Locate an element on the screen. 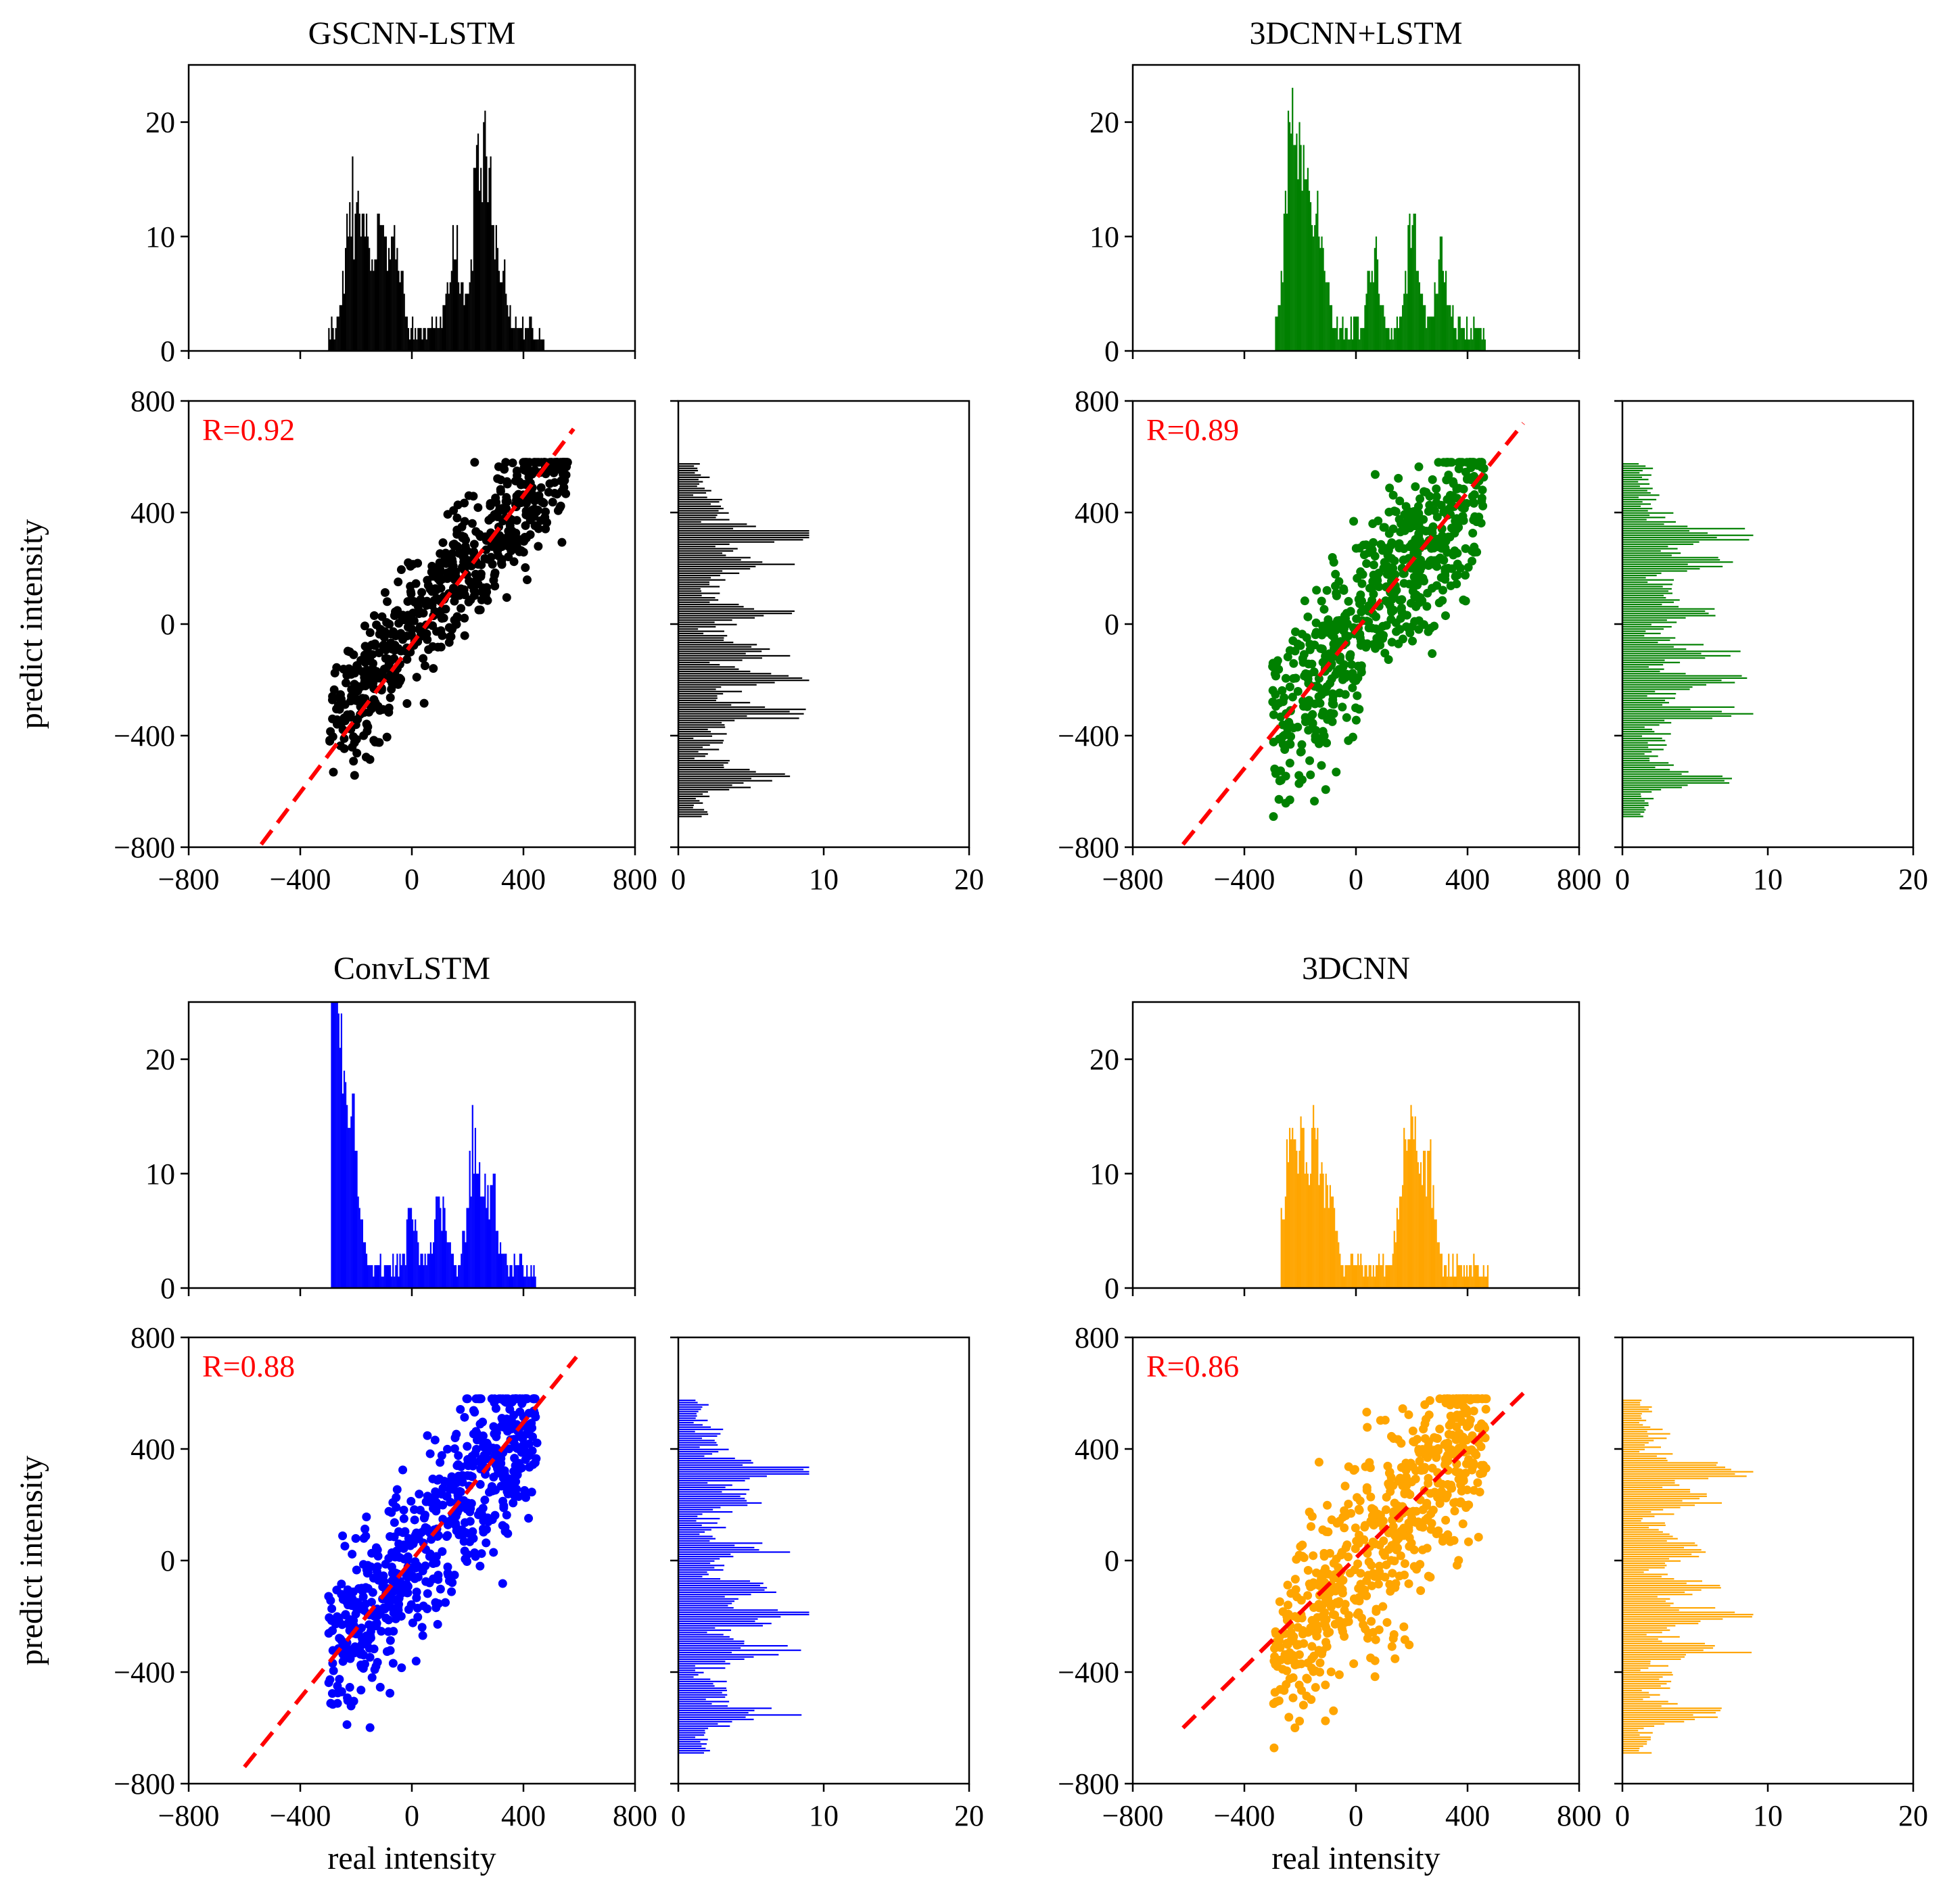  y-tick-label: 400 is located at coordinates (1097, 1450).